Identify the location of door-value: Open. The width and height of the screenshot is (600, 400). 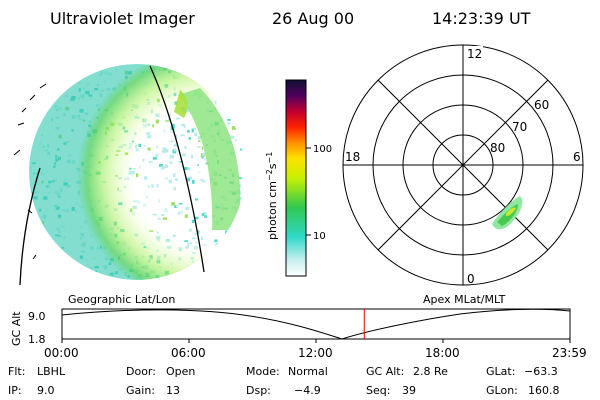
(180, 371).